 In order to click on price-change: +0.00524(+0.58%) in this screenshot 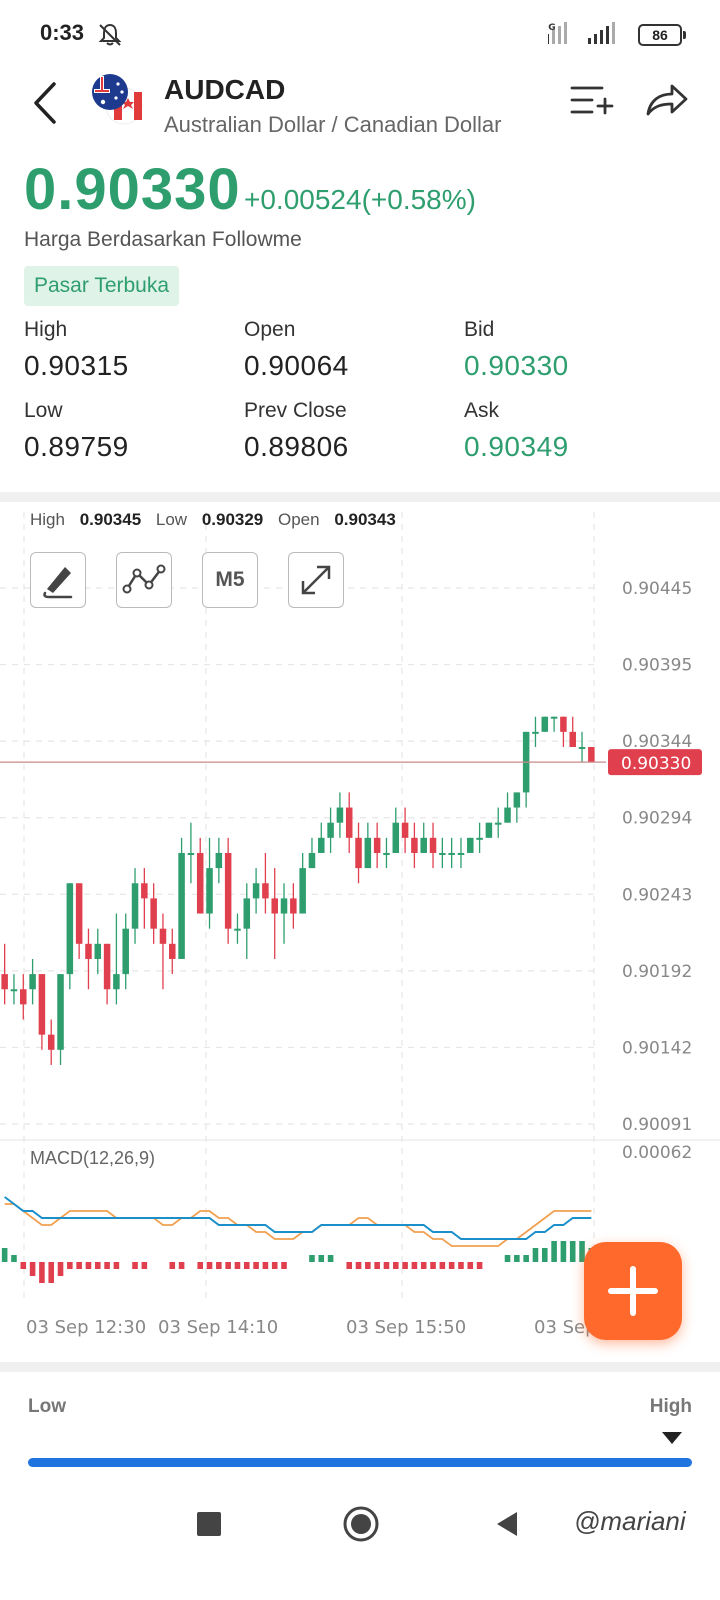, I will do `click(360, 199)`.